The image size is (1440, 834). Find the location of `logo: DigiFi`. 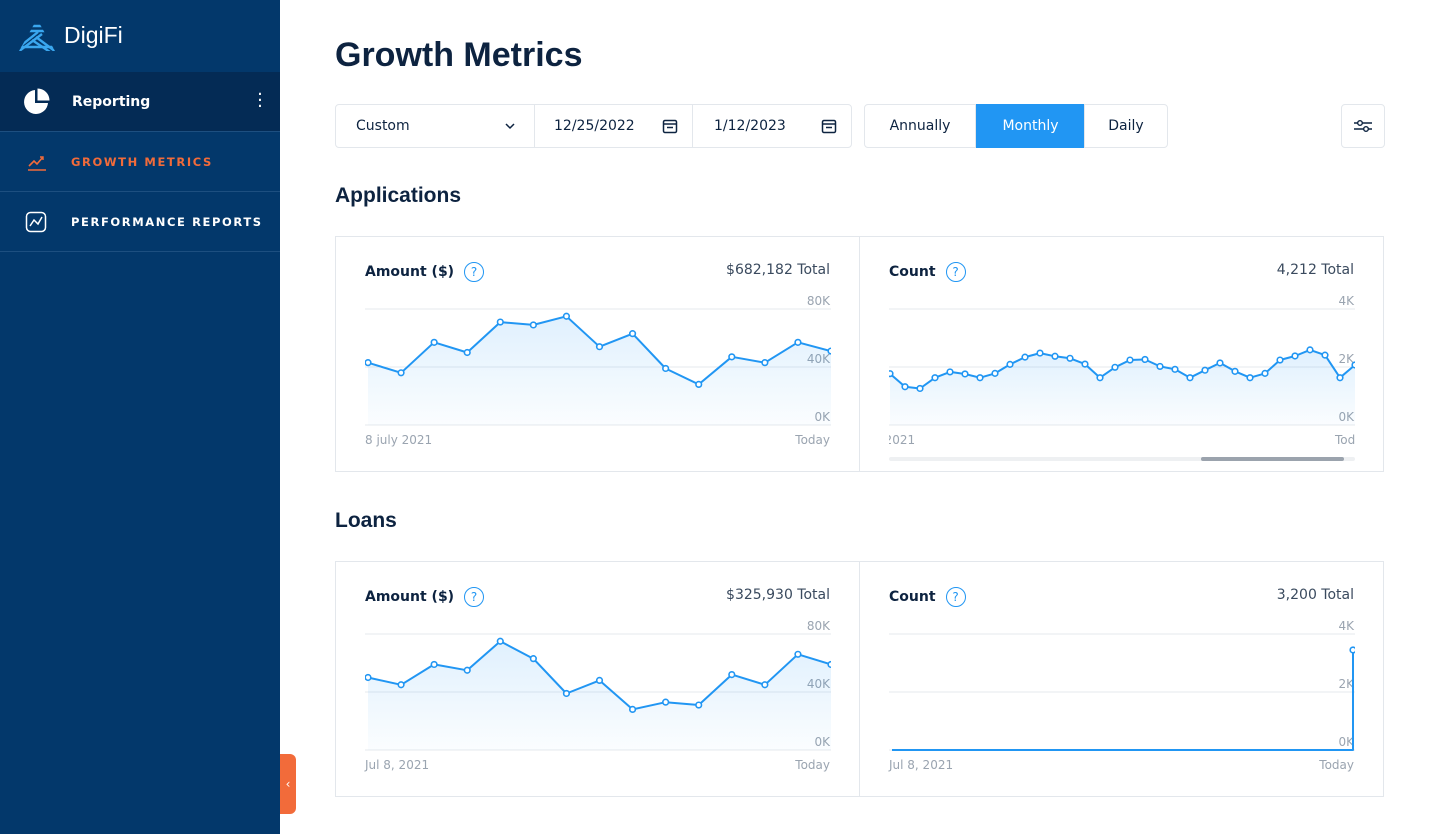

logo: DigiFi is located at coordinates (70, 35).